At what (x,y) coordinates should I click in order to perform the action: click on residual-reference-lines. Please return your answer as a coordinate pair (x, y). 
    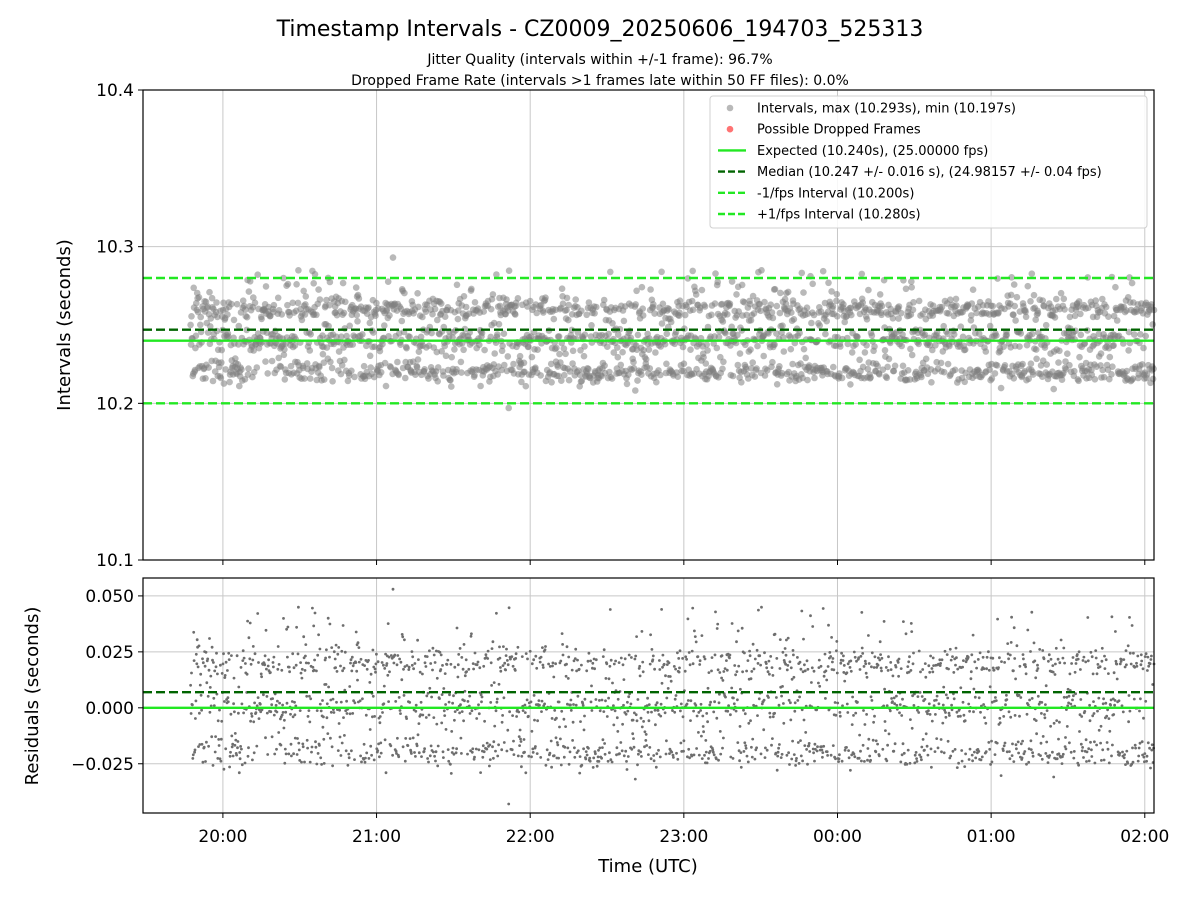
    Looking at the image, I should click on (648, 700).